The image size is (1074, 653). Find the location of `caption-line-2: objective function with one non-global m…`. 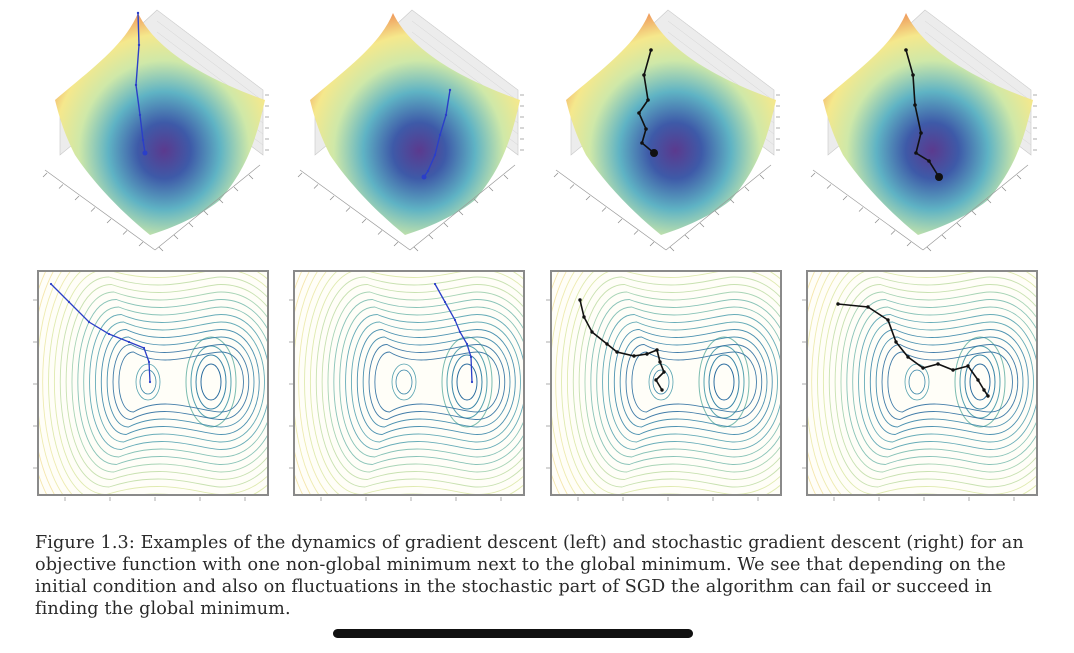

caption-line-2: objective function with one non-global m… is located at coordinates (520, 565).